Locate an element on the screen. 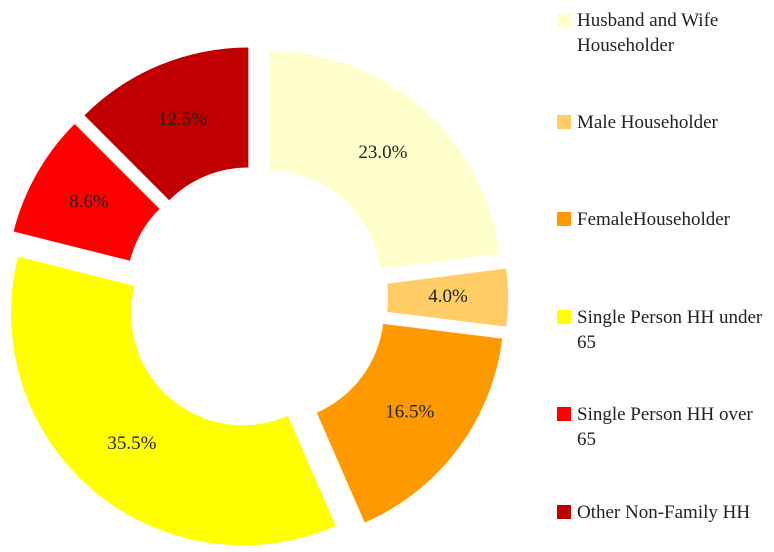  legend-label: FemaleHouseholder is located at coordinates (654, 219).